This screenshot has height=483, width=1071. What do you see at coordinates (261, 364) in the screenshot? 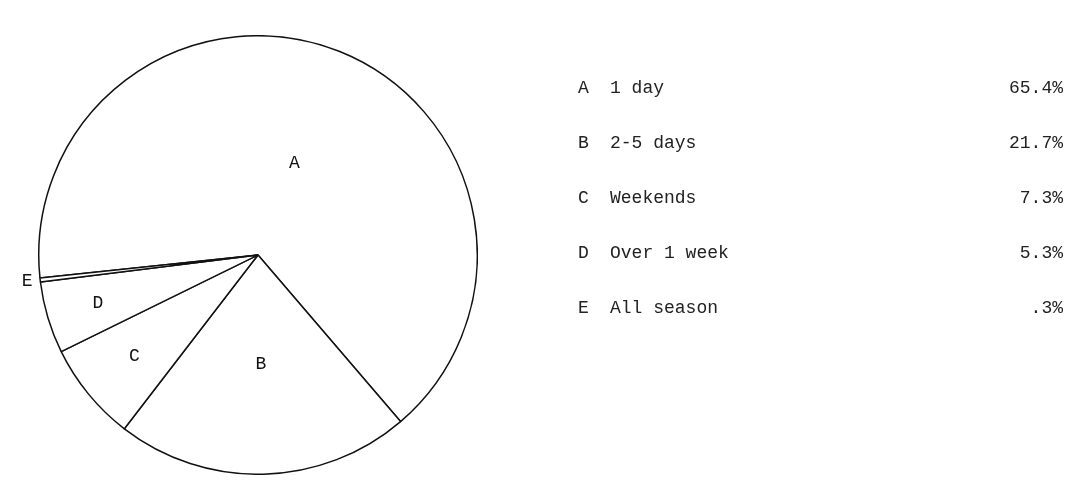
I see `slice-label: B` at bounding box center [261, 364].